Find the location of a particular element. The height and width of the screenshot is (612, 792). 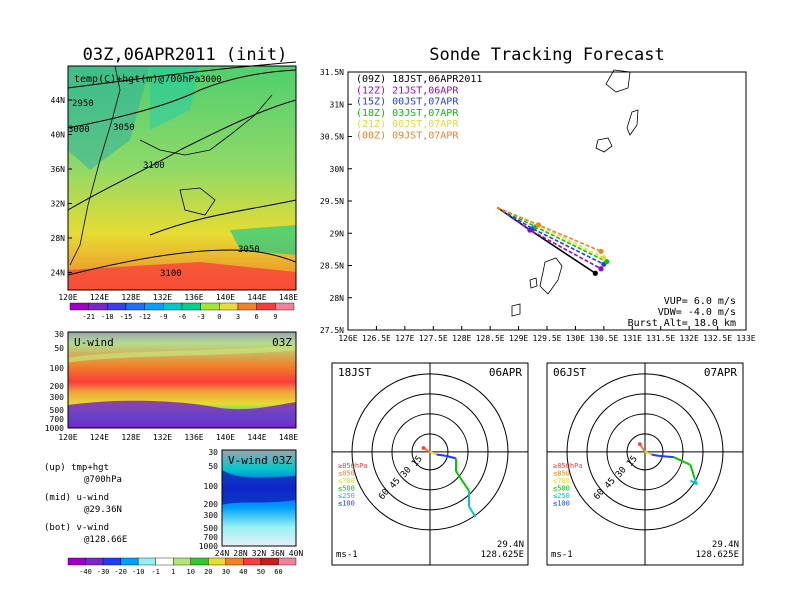

map-lat-tick: 24N is located at coordinates (58, 273).